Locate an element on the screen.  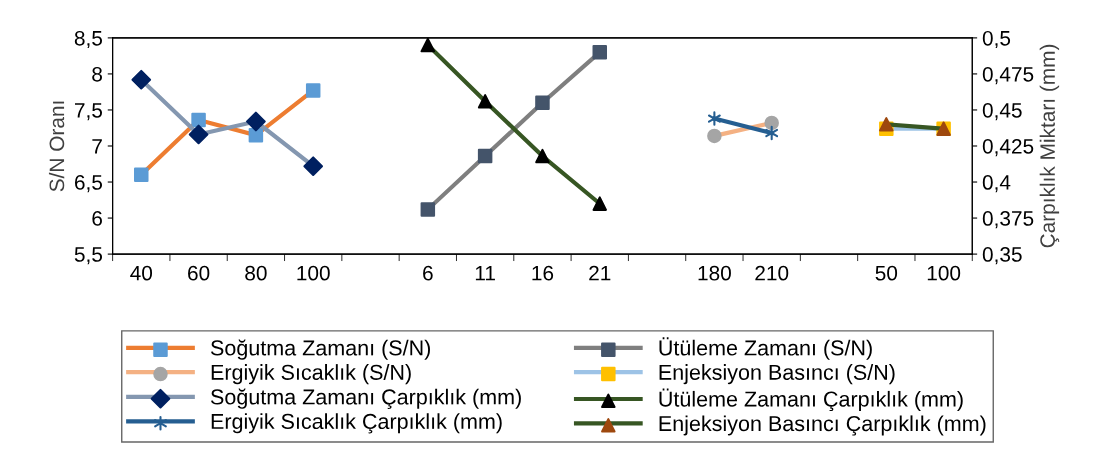
legend-label: Ergiyik Sıcaklık Çarpıklık (mm) is located at coordinates (356, 423).